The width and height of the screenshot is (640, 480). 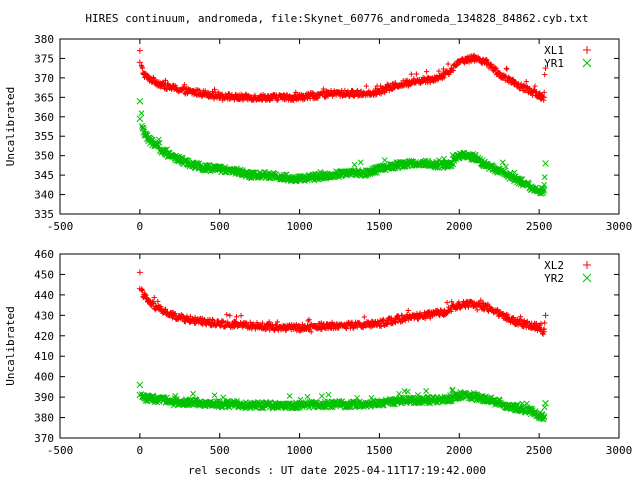 I want to click on y-tick-label: 440, so click(x=44, y=295).